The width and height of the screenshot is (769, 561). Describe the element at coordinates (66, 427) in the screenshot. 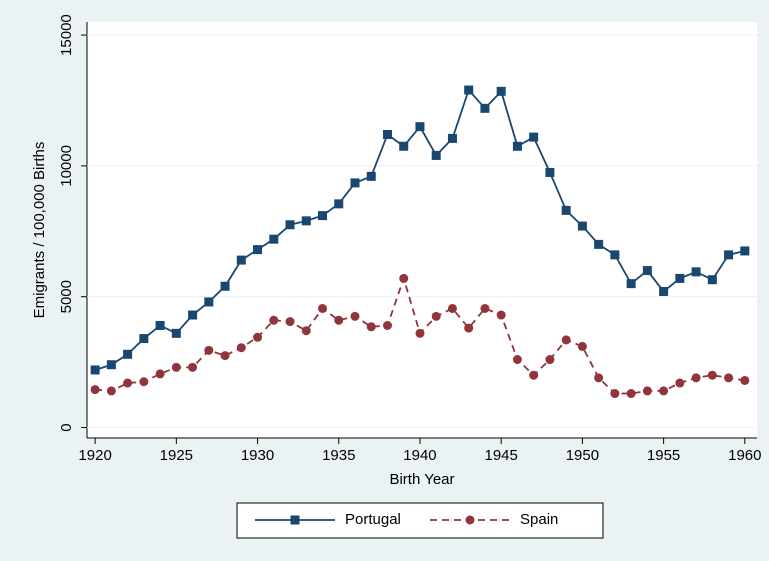

I see `y-tick-label: 0` at that location.